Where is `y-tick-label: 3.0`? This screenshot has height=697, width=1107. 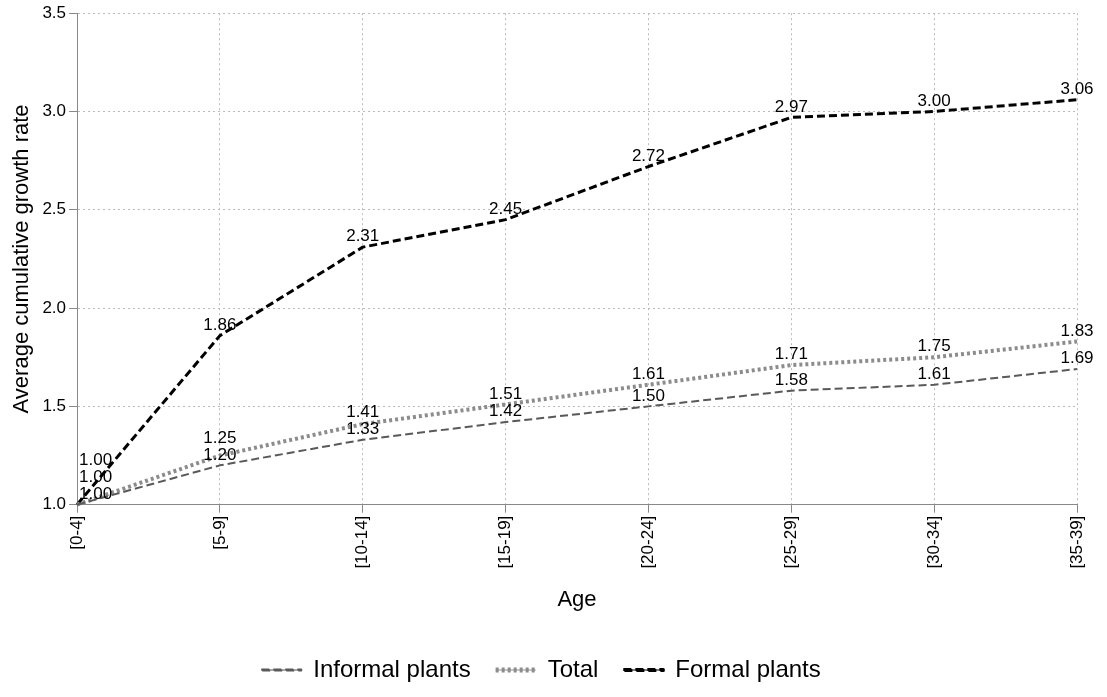 y-tick-label: 3.0 is located at coordinates (54, 111).